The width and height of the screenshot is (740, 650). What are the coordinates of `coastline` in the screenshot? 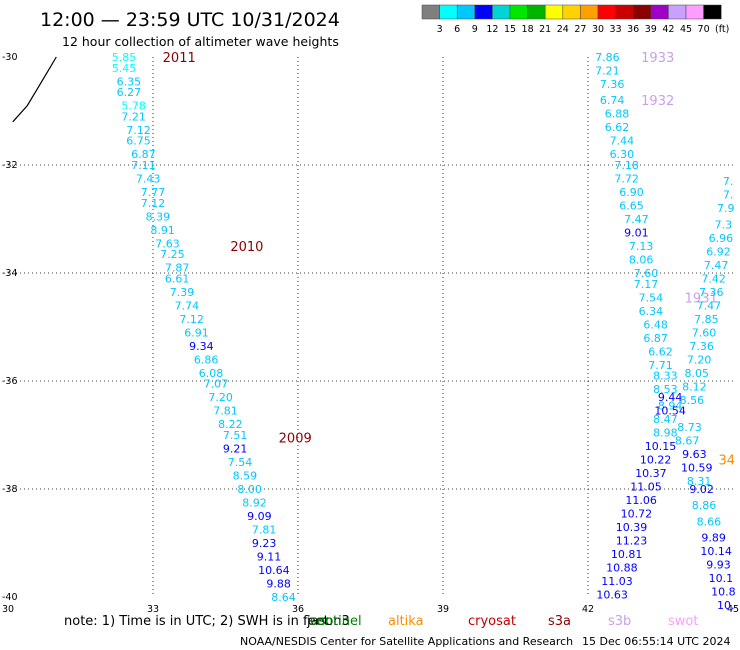 It's located at (34, 89).